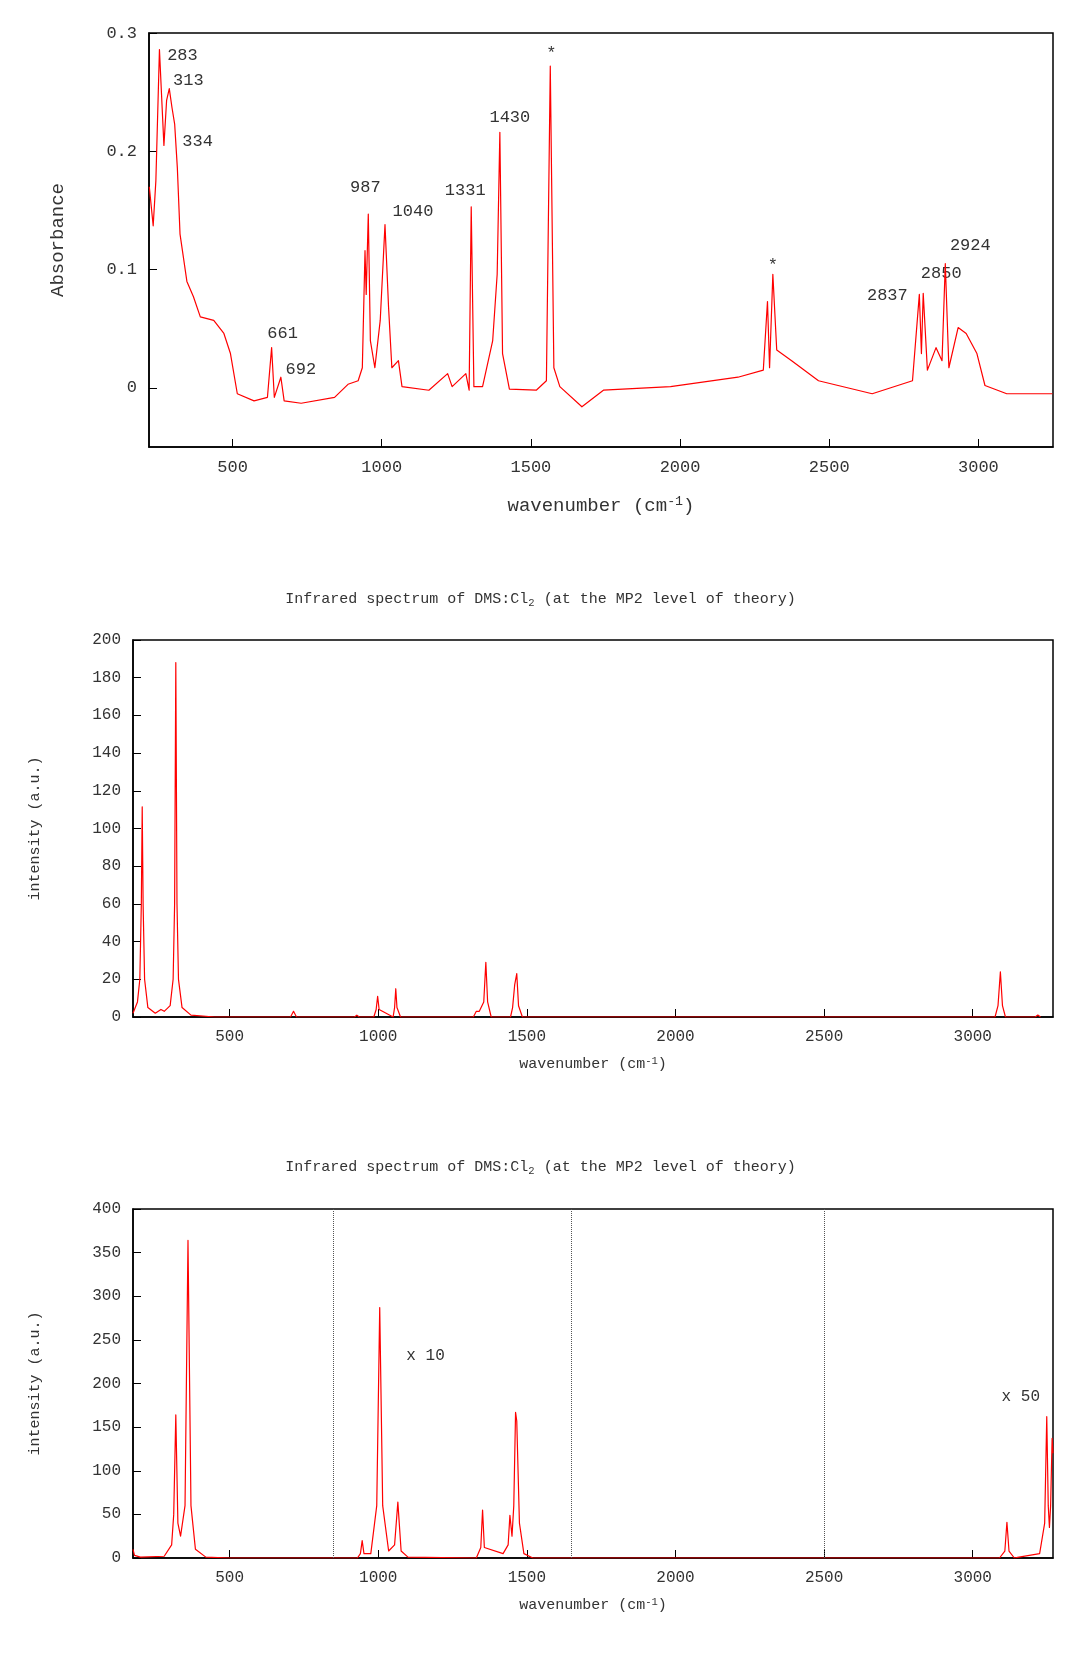 The height and width of the screenshot is (1660, 1081). Describe the element at coordinates (106, 753) in the screenshot. I see `y-tick-label: 140` at that location.